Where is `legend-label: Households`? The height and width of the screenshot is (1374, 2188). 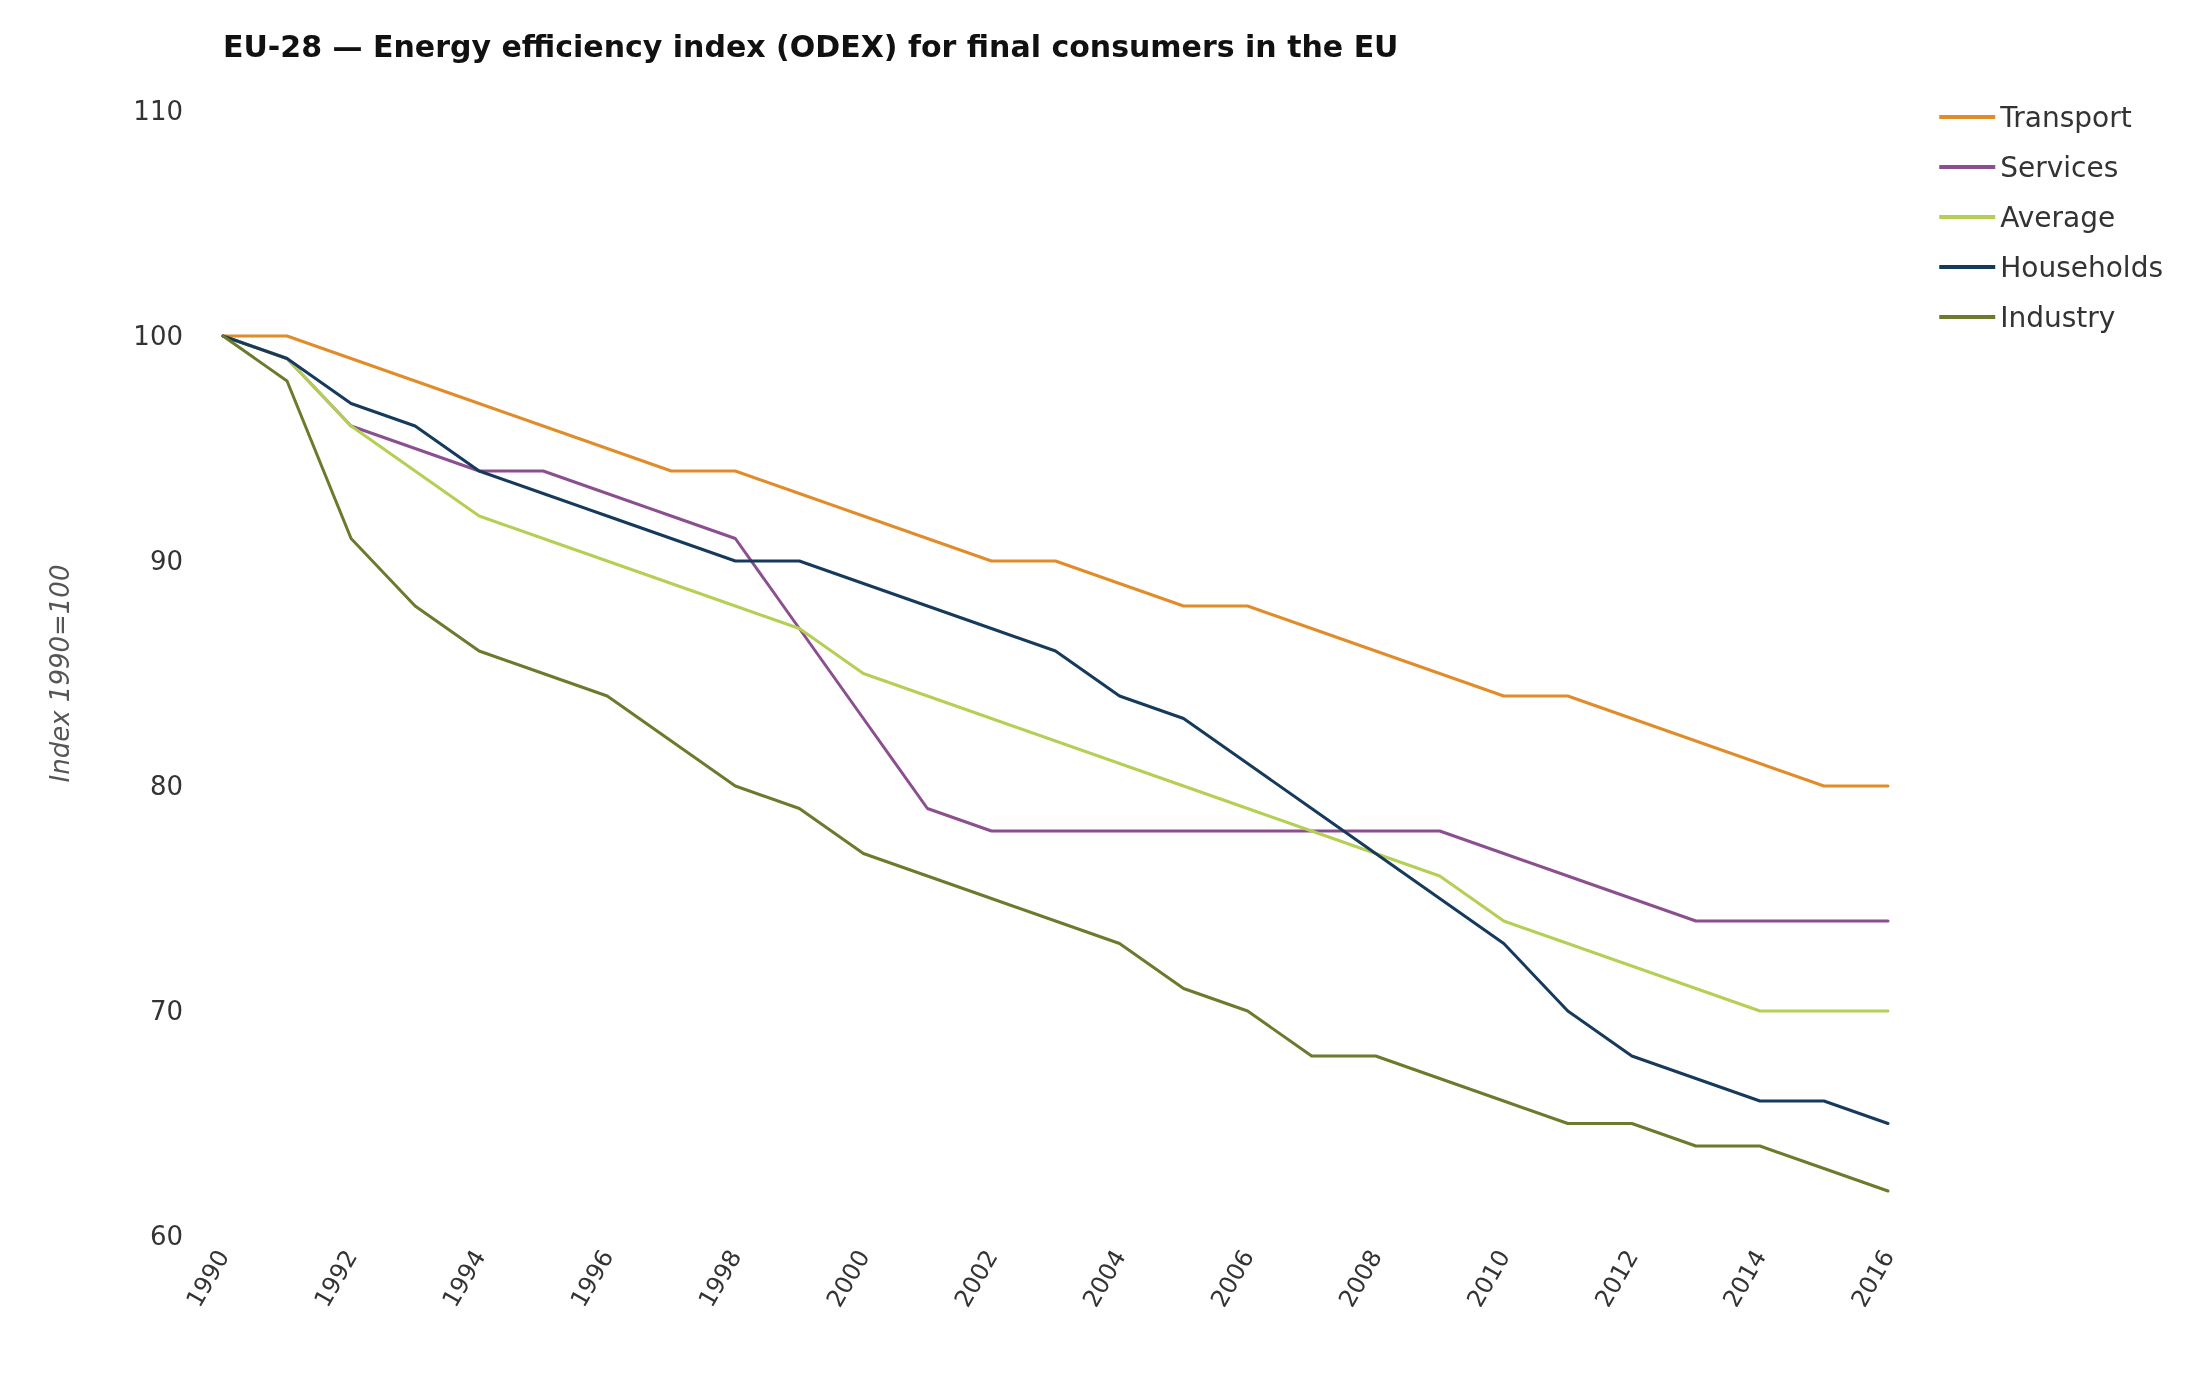
legend-label: Households is located at coordinates (2081, 267).